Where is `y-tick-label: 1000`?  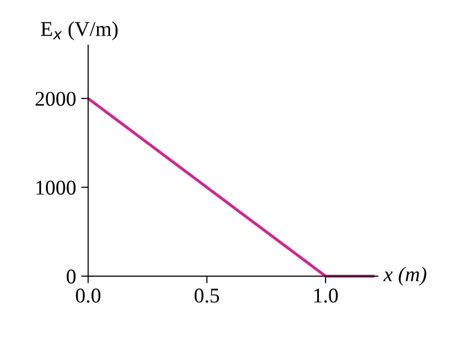
y-tick-label: 1000 is located at coordinates (56, 187).